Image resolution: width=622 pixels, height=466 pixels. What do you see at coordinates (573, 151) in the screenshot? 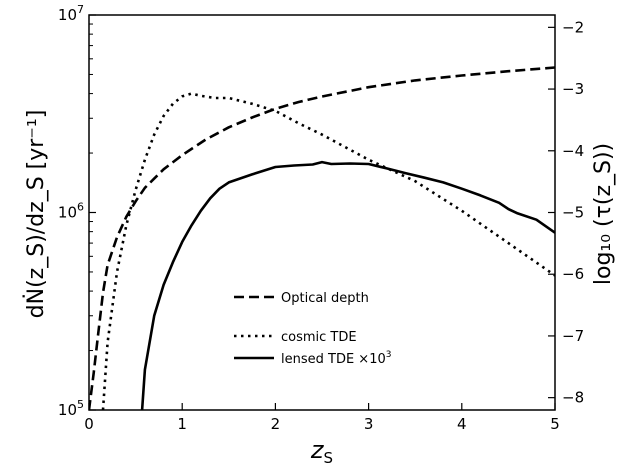
I see `y-right-tick-label-4: −4` at bounding box center [573, 151].